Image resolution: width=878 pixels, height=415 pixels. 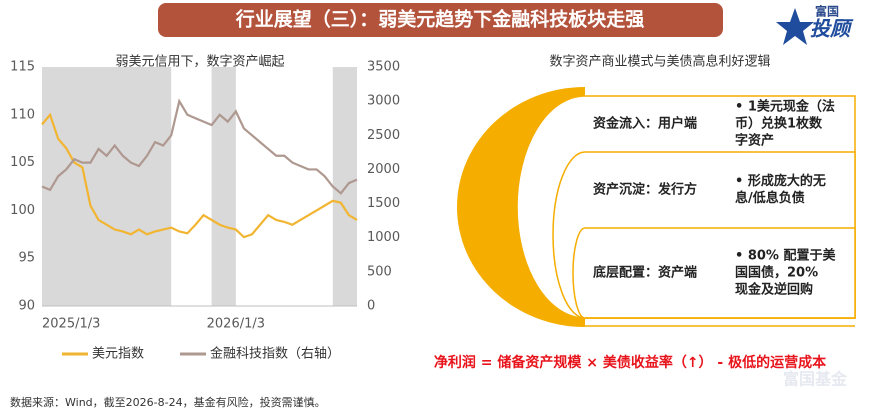 What do you see at coordinates (795, 26) in the screenshot?
I see `logo-star` at bounding box center [795, 26].